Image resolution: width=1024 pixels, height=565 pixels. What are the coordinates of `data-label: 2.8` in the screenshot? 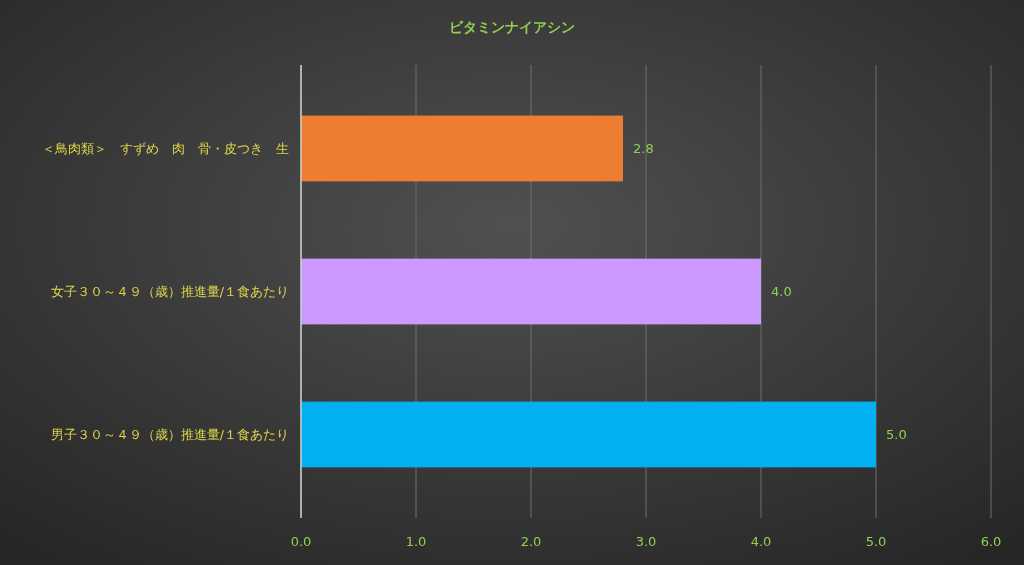 It's located at (643, 149).